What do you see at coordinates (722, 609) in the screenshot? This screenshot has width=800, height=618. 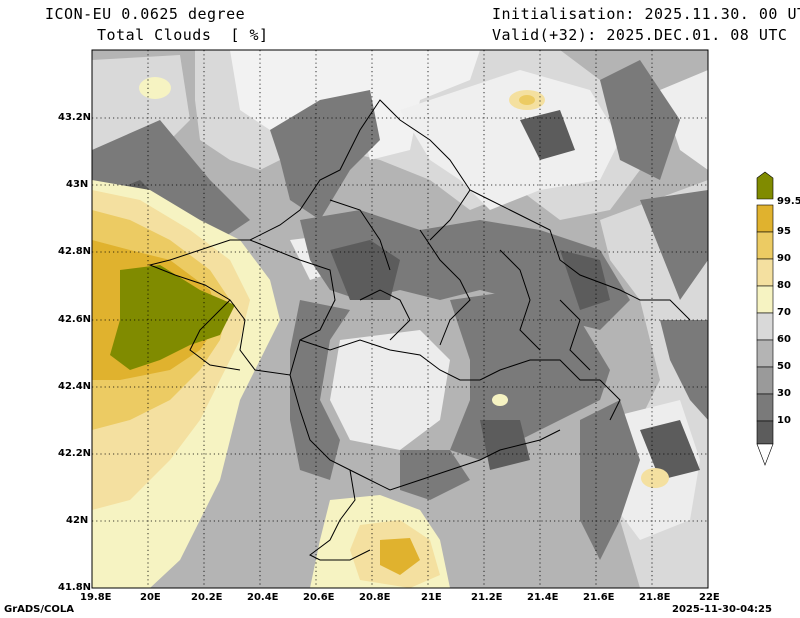 I see `footer-timestamp: 2025-11-30-04:25` at bounding box center [722, 609].